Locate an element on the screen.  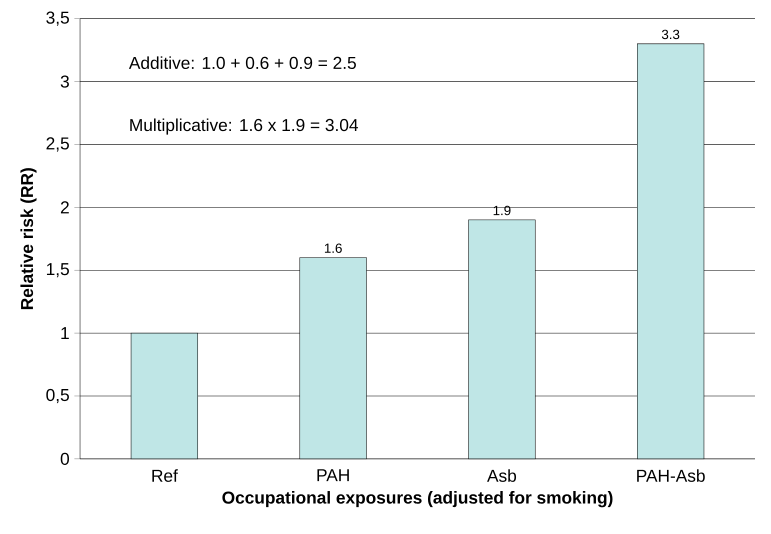
x-tick-label: PAH-Asb is located at coordinates (671, 475).